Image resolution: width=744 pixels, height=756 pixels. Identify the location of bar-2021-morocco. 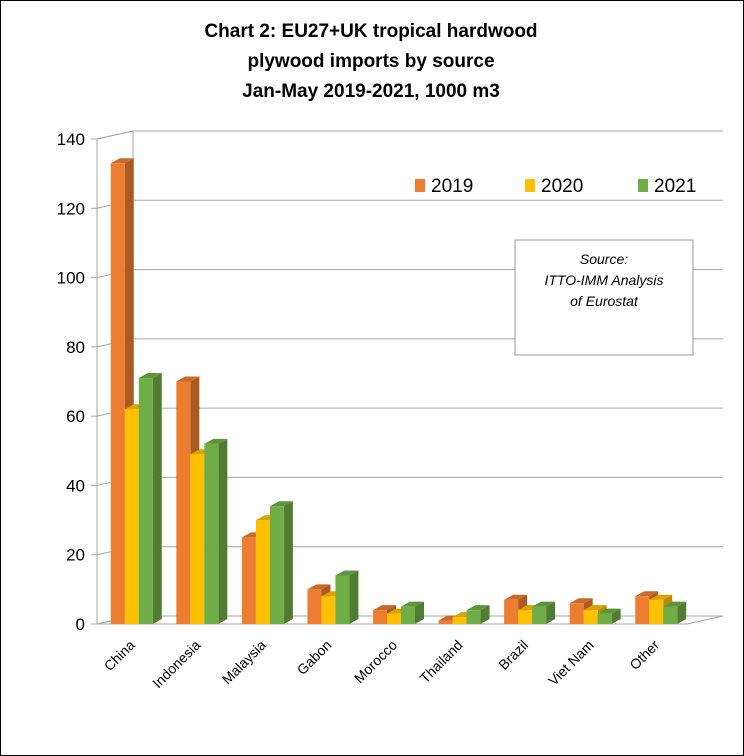
(412, 612).